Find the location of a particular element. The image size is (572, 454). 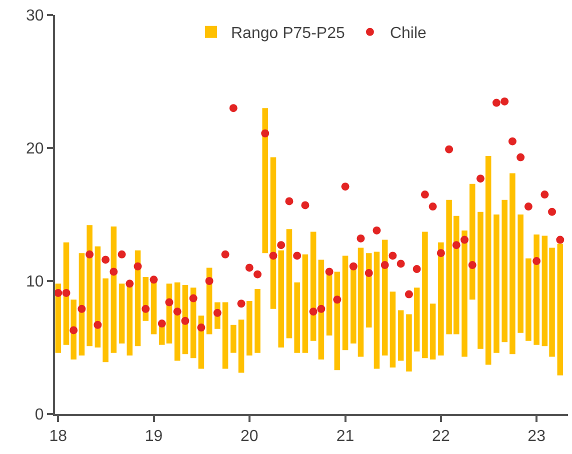

x-tick-label: 18 is located at coordinates (58, 437).